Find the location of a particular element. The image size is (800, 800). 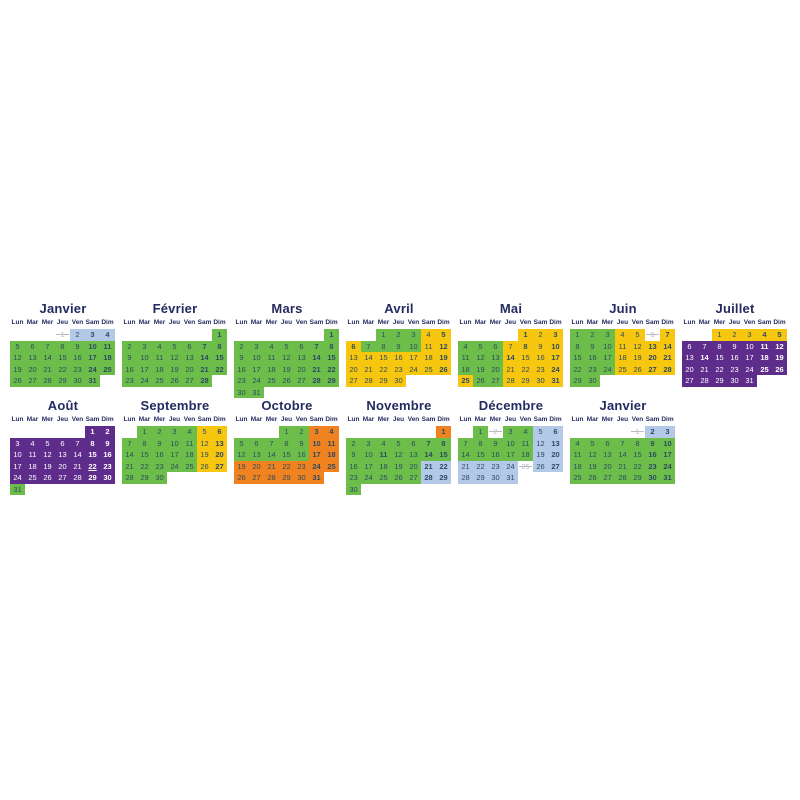

day-header-row: Lun Mar Mer Jeu Ven Sam Dim is located at coordinates (511, 323).